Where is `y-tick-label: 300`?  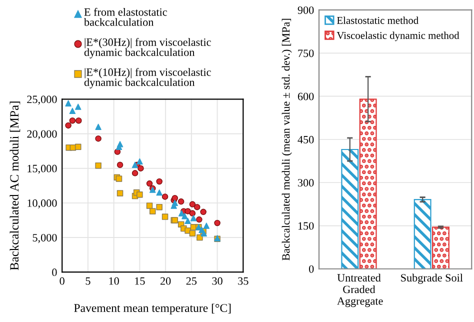 y-tick-label: 300 is located at coordinates (306, 183).